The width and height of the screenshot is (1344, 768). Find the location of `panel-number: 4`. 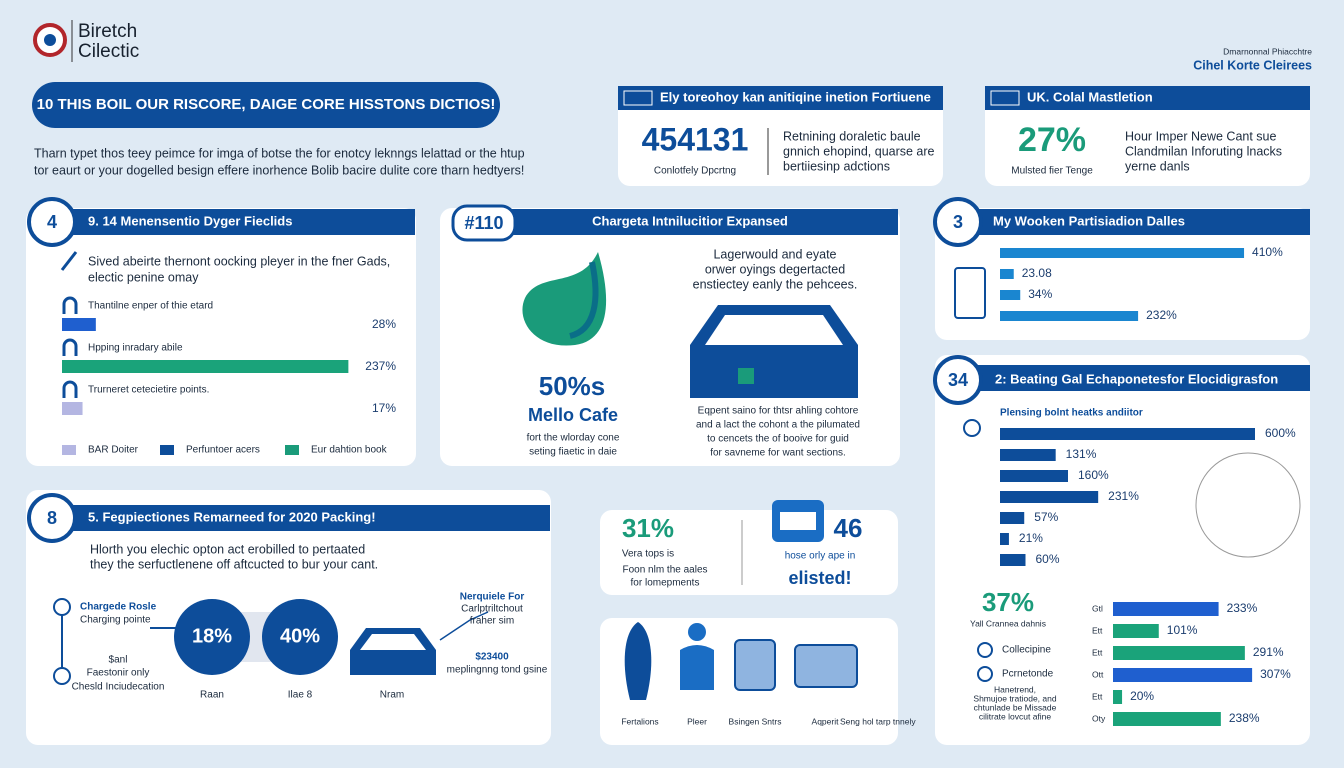

panel-number: 4 is located at coordinates (52, 222).